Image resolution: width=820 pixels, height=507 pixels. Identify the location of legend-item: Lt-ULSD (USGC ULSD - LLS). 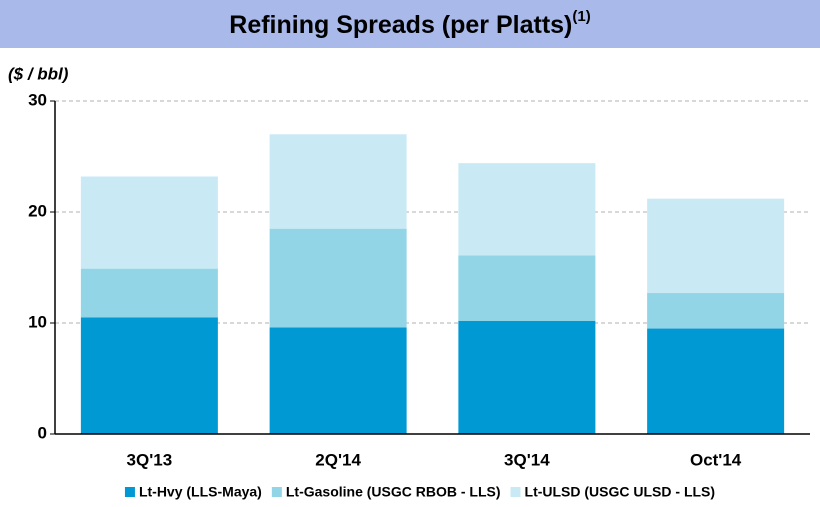
(613, 492).